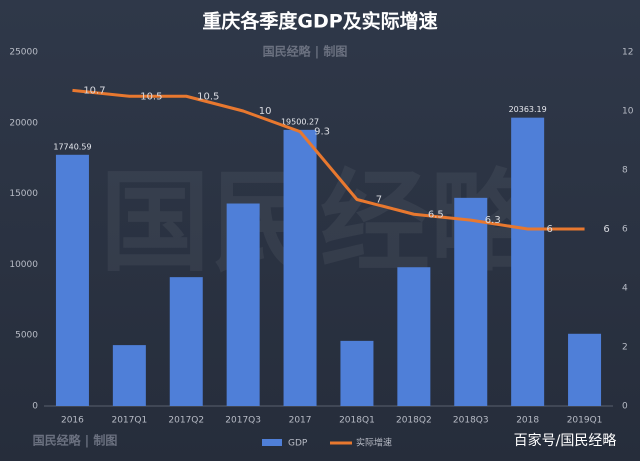  What do you see at coordinates (129, 421) in the screenshot?
I see `x-tick-label: 2017Q1` at bounding box center [129, 421].